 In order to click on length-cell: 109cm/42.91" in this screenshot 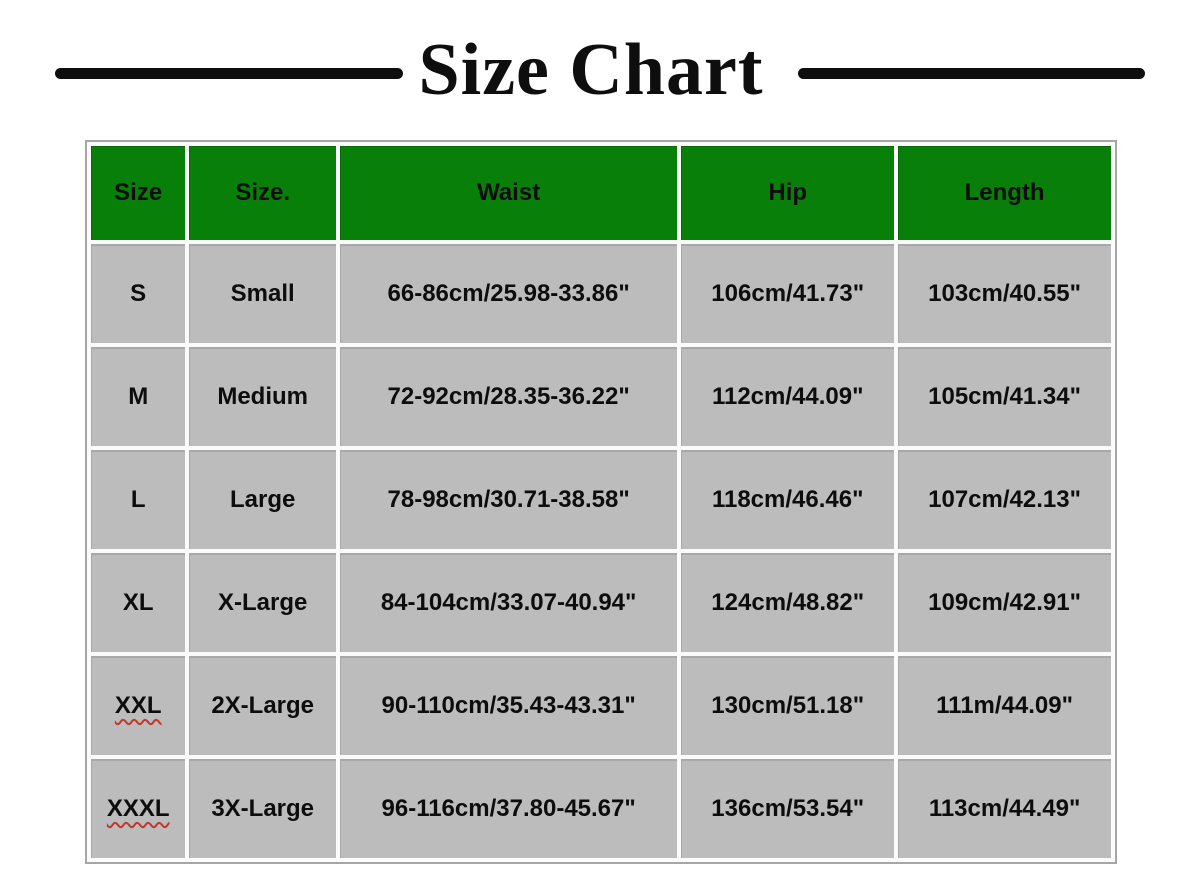, I will do `click(1004, 602)`.